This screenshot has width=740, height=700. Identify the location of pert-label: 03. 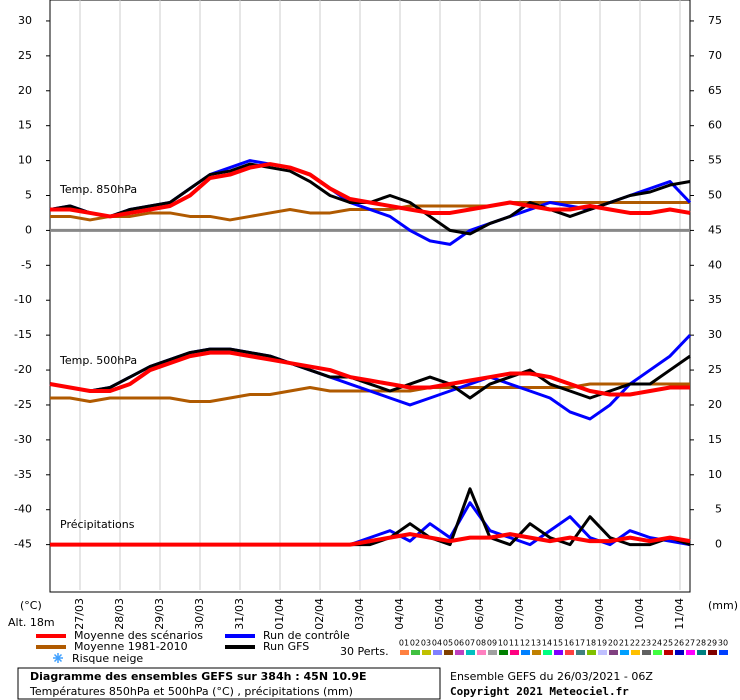
(426, 643).